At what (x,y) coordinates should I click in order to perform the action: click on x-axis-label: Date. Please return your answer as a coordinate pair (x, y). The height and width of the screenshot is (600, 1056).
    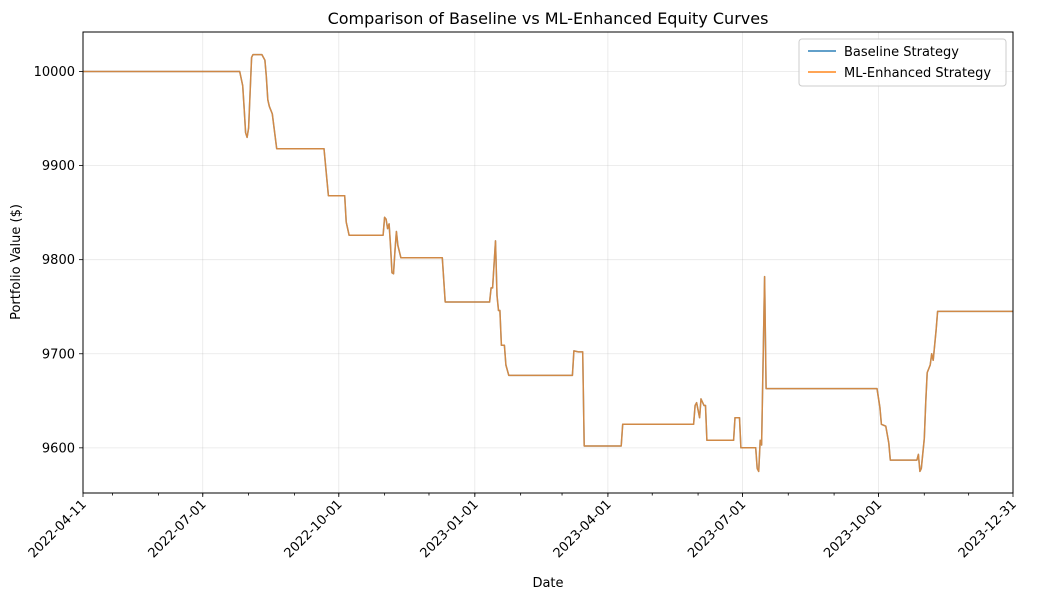
    Looking at the image, I should click on (547, 583).